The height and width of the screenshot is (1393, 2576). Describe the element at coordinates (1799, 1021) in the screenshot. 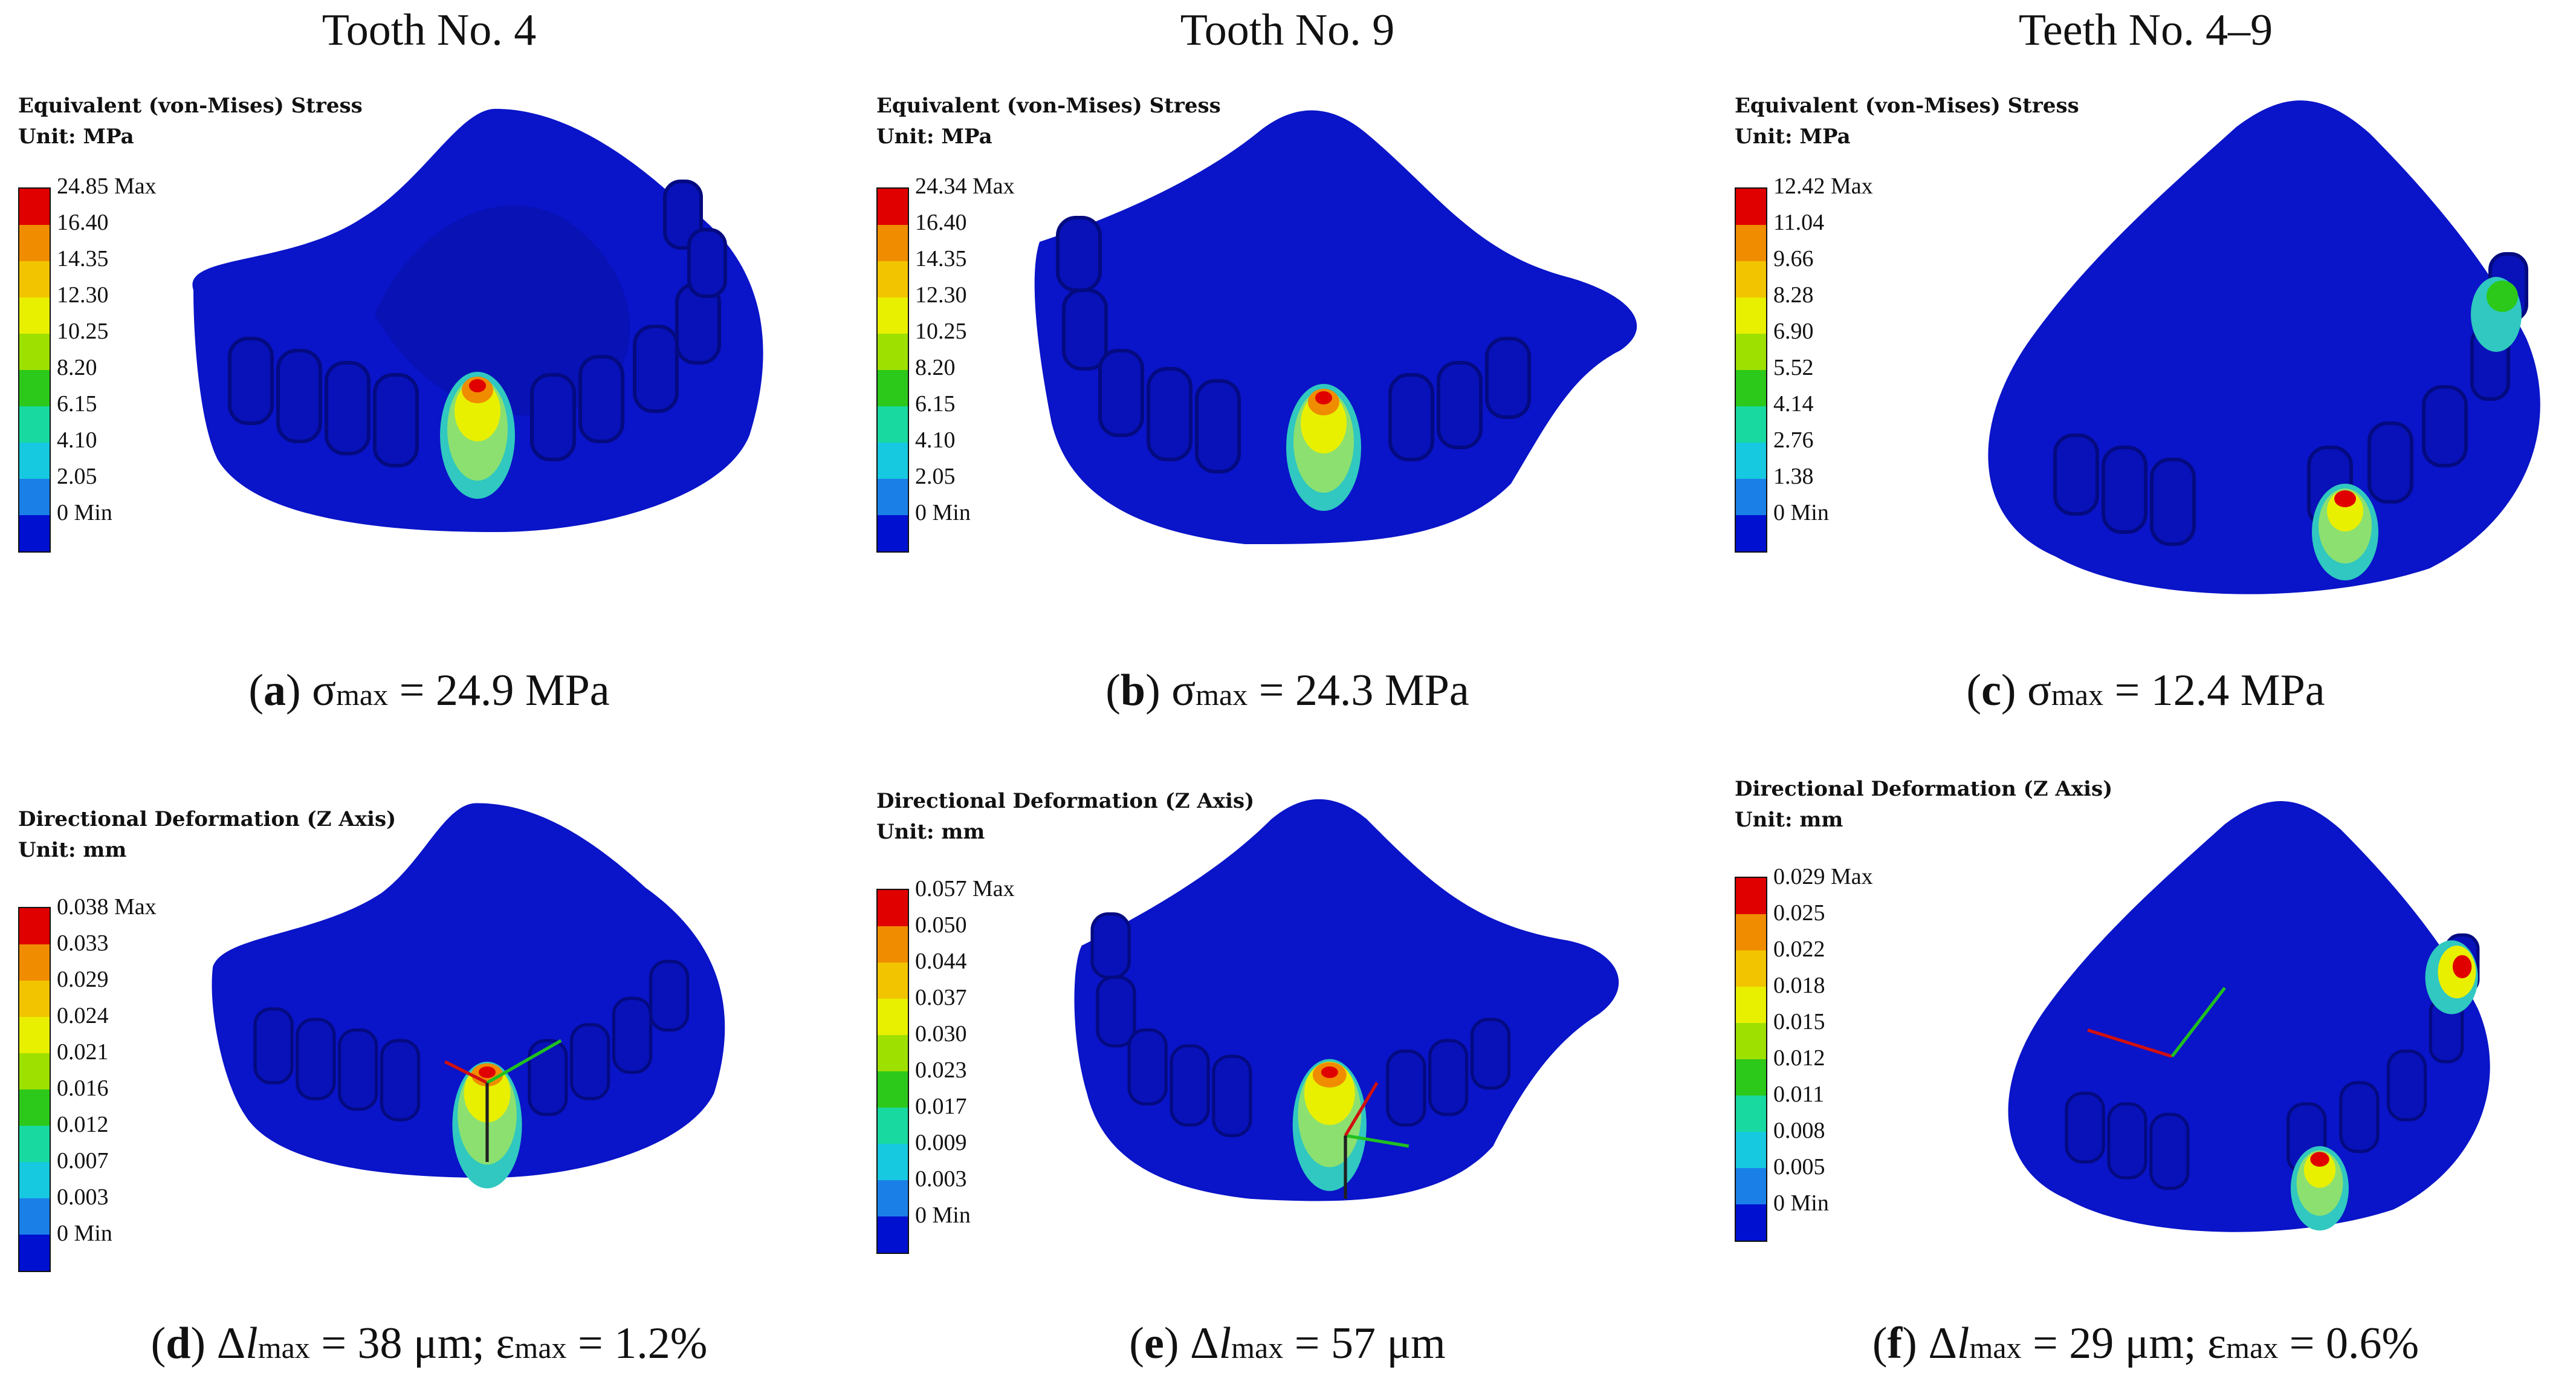

I see `legend-tick-label: 0.015` at that location.